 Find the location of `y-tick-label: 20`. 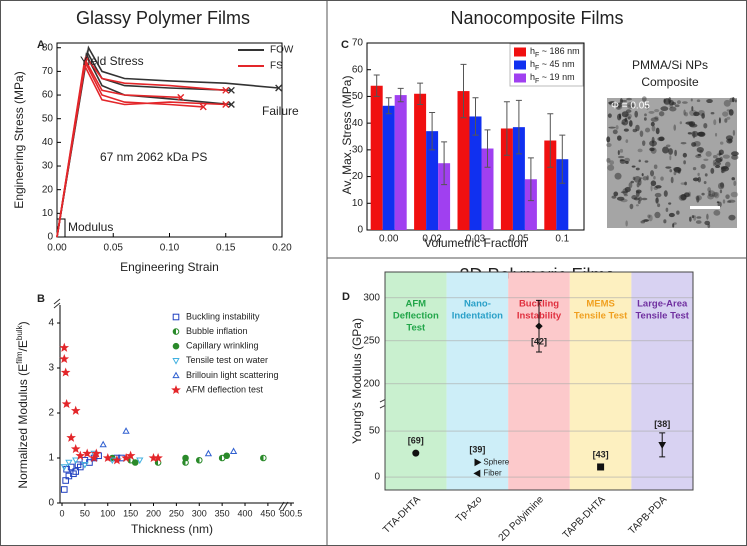

y-tick-label: 20 is located at coordinates (358, 176).